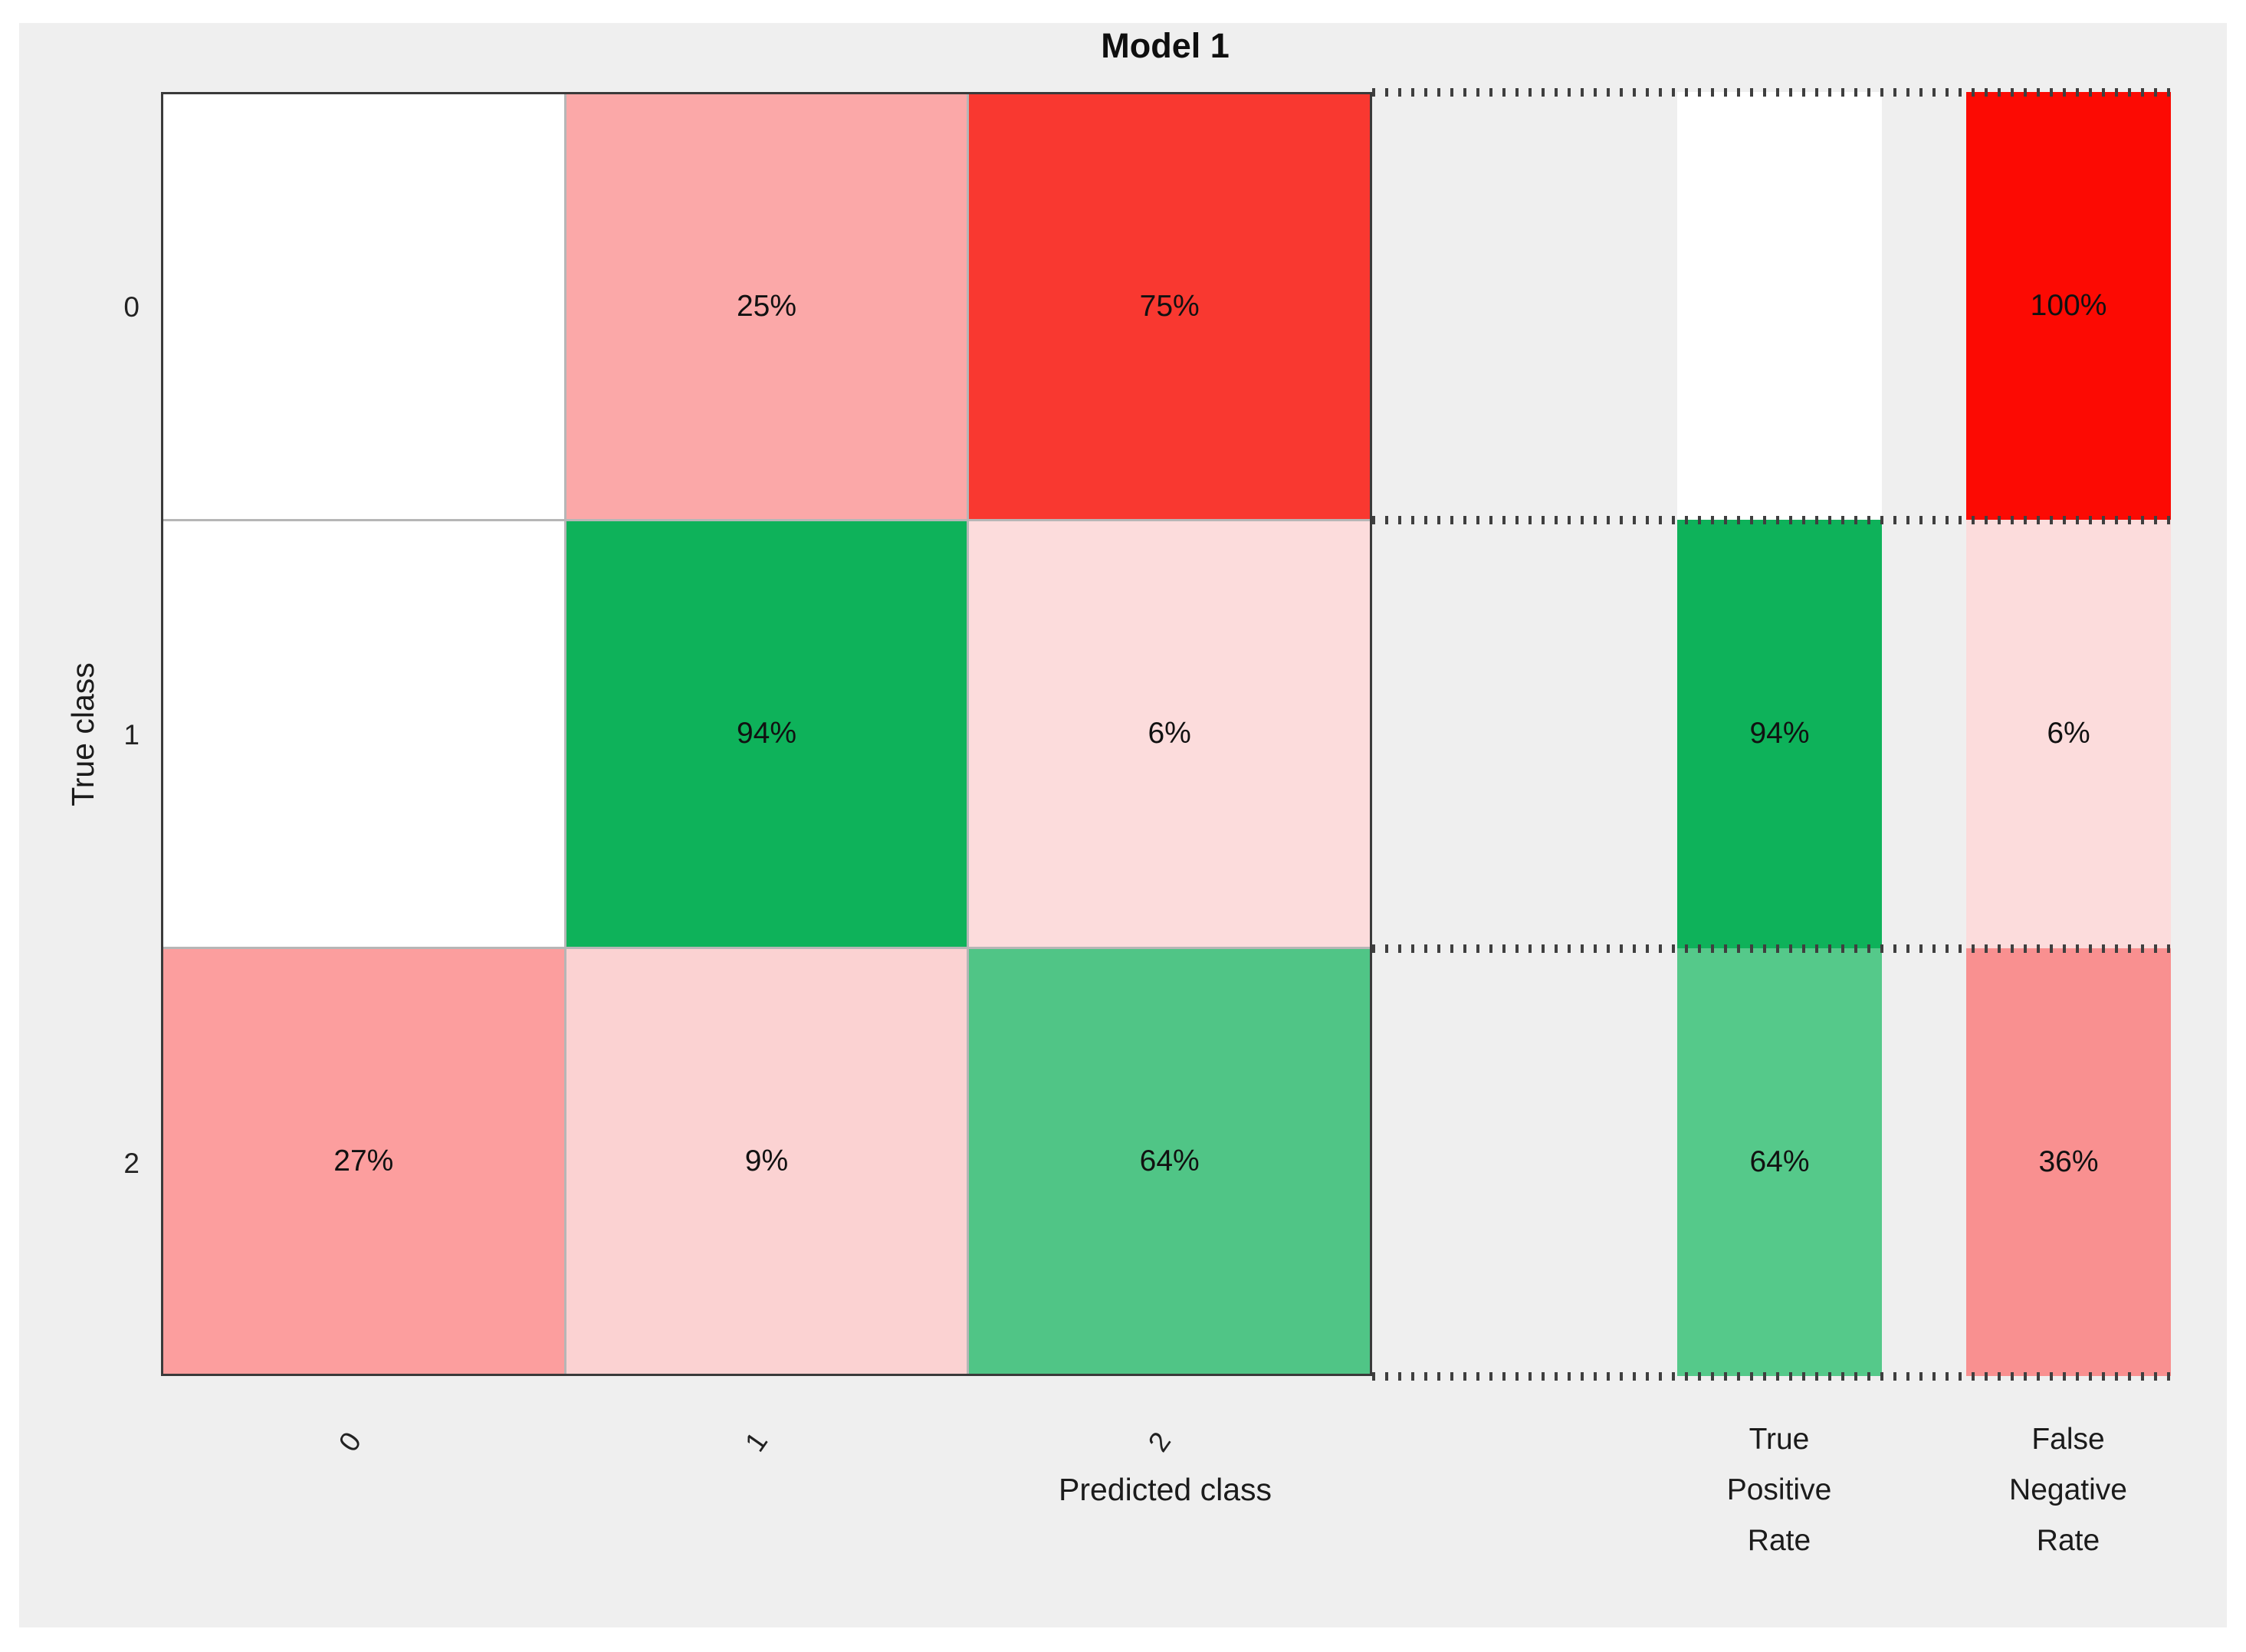 Image resolution: width=2246 pixels, height=1652 pixels. I want to click on true-positive-rate-label: True Positive Rate, so click(1779, 1490).